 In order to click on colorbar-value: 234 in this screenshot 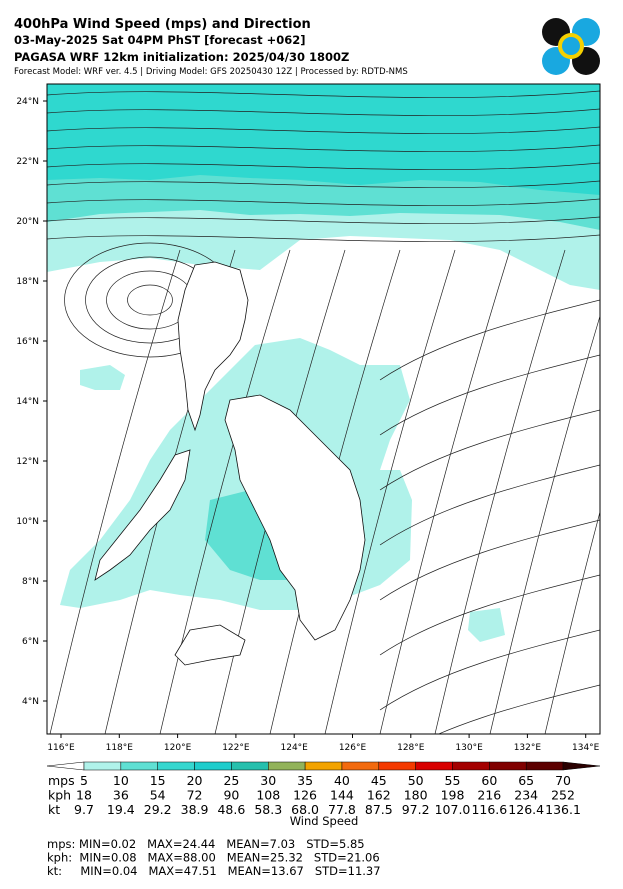, I will do `click(526, 795)`.